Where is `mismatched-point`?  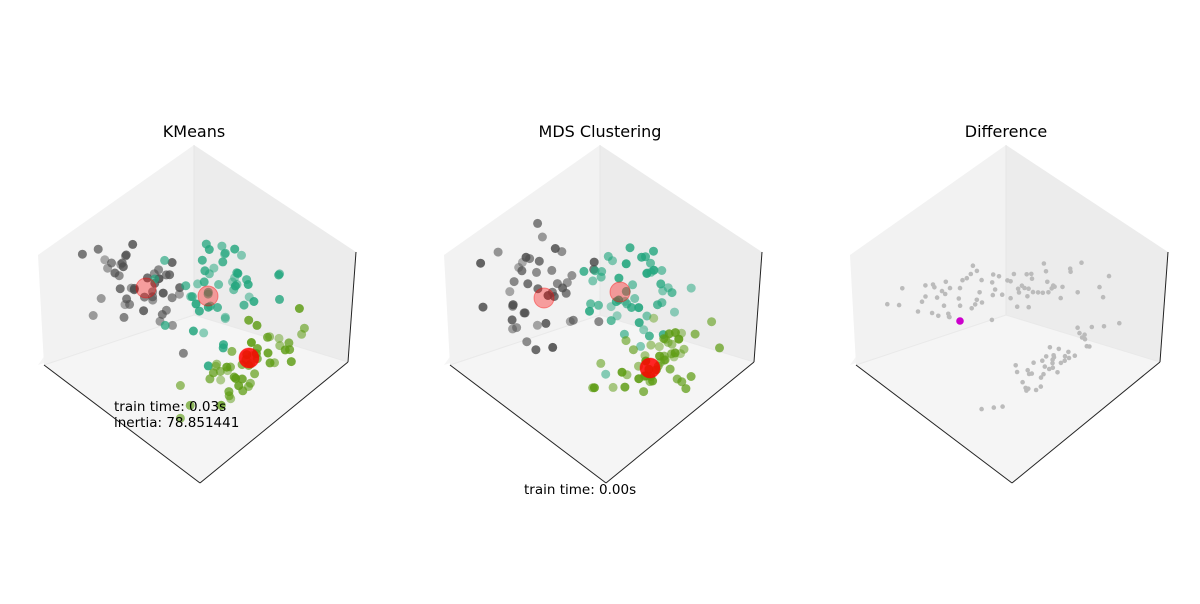 mismatched-point is located at coordinates (960, 321).